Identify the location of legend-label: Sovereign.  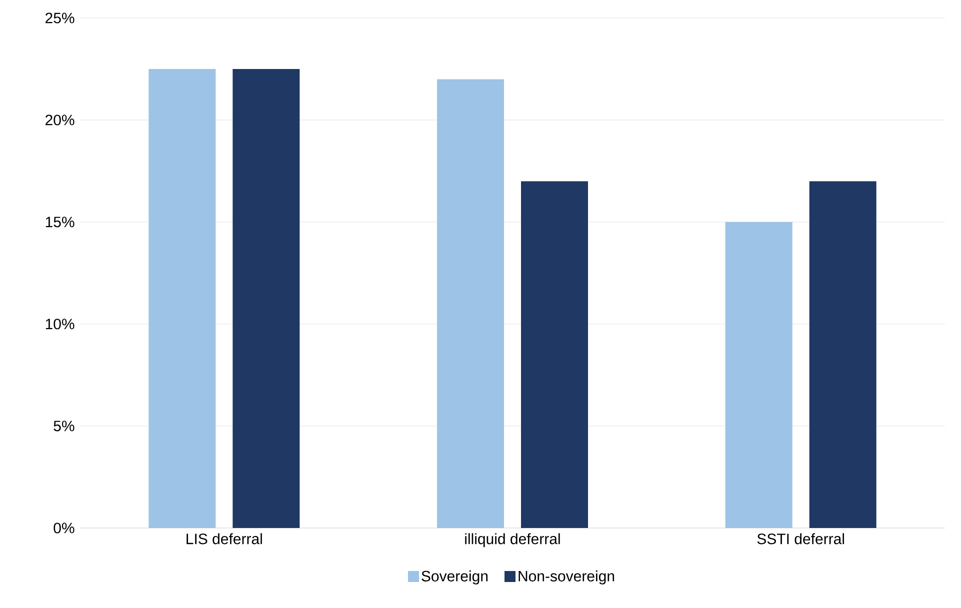
(455, 577).